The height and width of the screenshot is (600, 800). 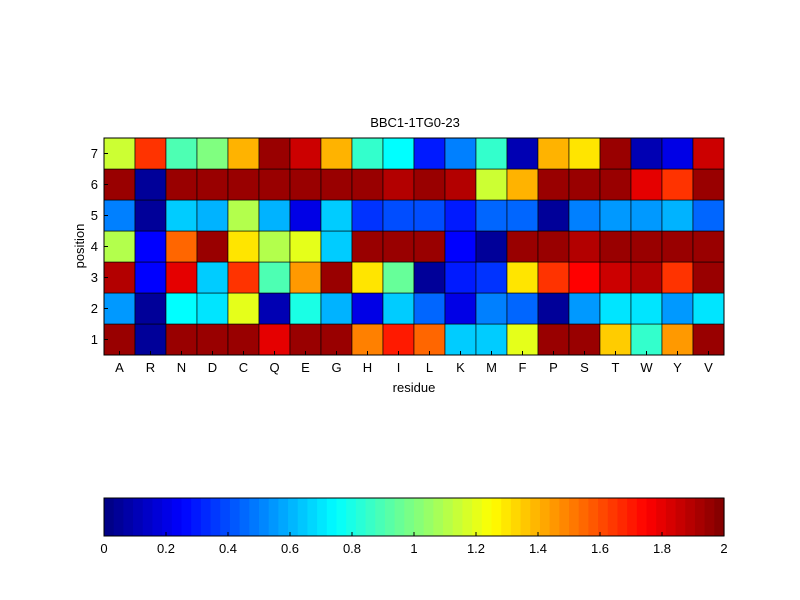 I want to click on x-tick-label: C, so click(x=243, y=367).